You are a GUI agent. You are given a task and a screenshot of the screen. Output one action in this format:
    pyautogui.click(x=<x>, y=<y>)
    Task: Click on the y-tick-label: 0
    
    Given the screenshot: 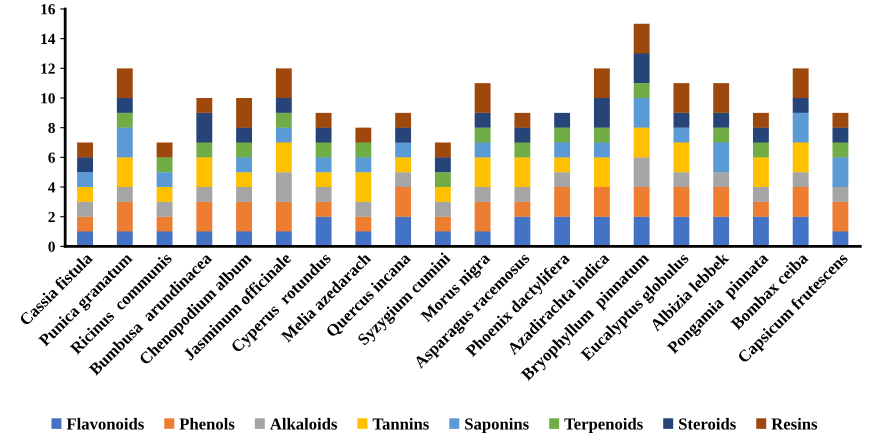 What is the action you would take?
    pyautogui.click(x=51, y=247)
    